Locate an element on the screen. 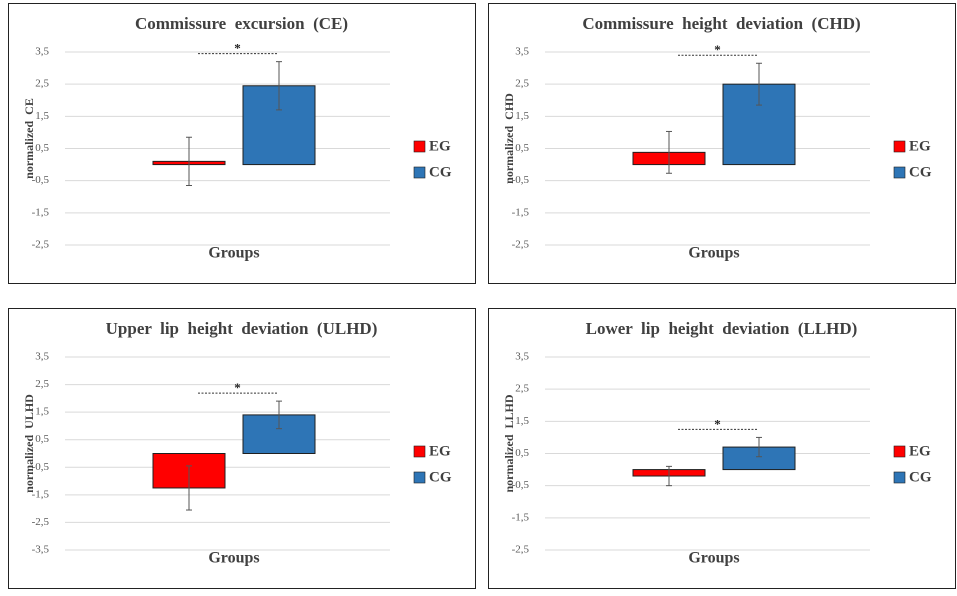 Image resolution: width=957 pixels, height=596 pixels. y-axis-label: normalized CE is located at coordinates (29, 138).